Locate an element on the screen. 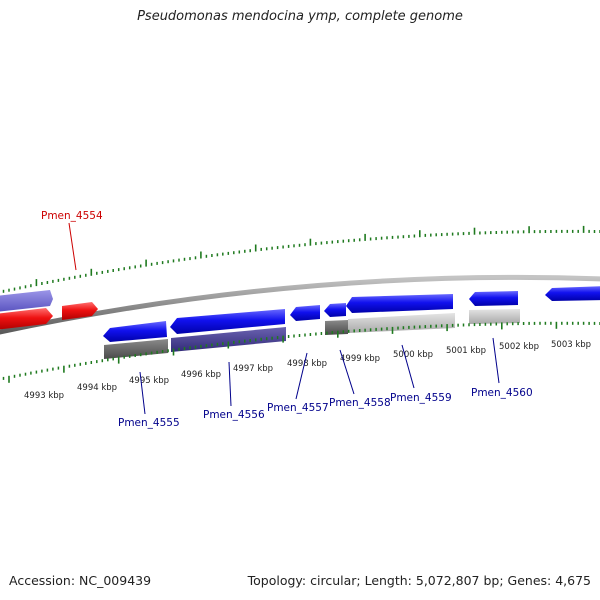 Image resolution: width=600 pixels, height=600 pixels. leader-line-pmen4554 is located at coordinates (72, 246).